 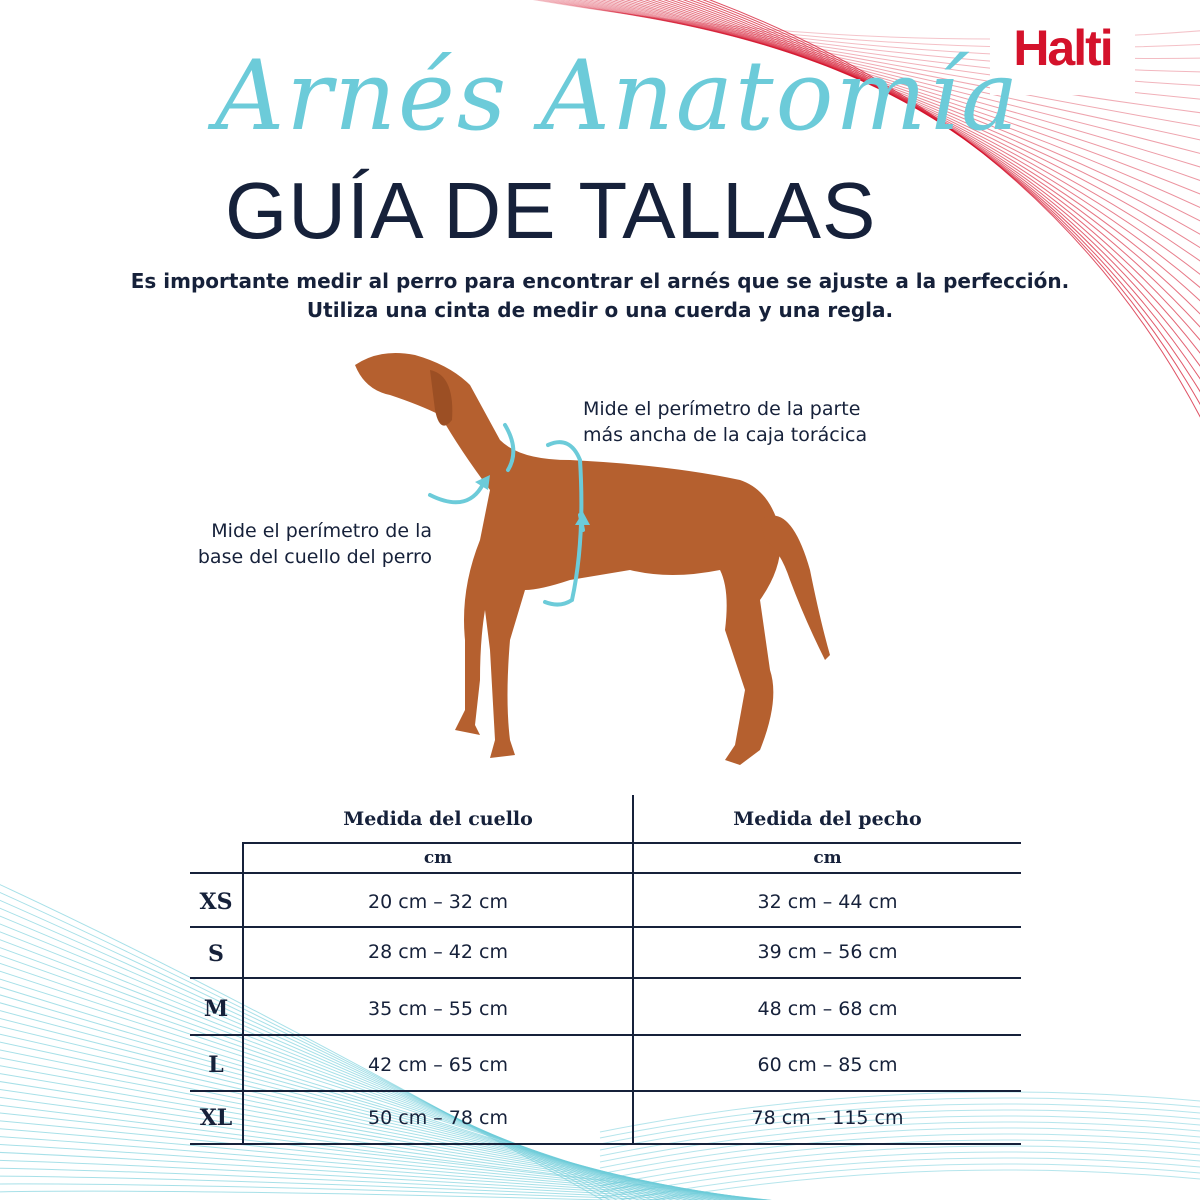 I want to click on chest-cell: 48 cm – 68 cm, so click(x=827, y=1009).